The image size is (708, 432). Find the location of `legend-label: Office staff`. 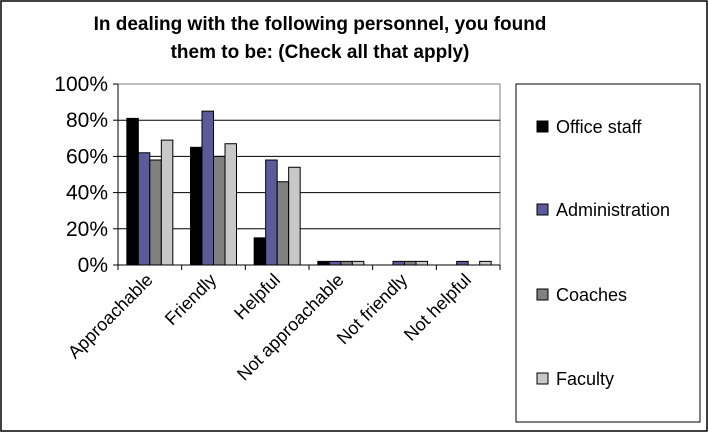

legend-label: Office staff is located at coordinates (599, 127).